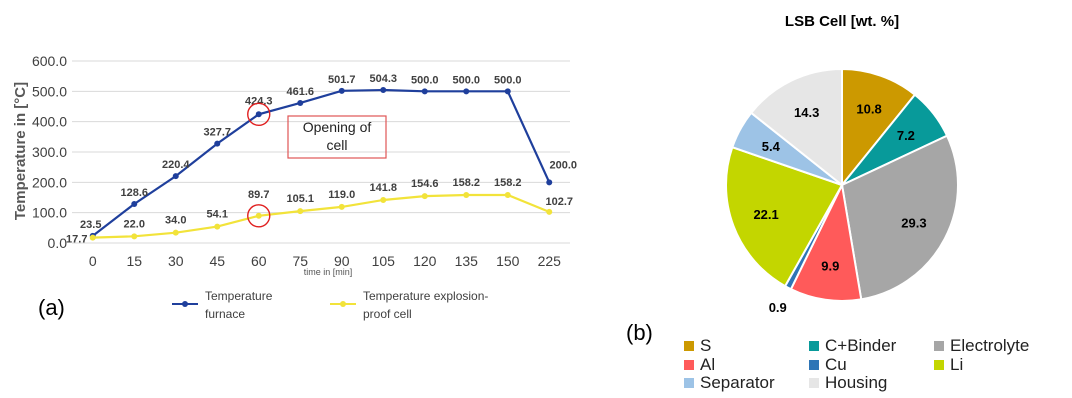  Describe the element at coordinates (49, 91) in the screenshot. I see `y-tick-label: 500.0` at that location.